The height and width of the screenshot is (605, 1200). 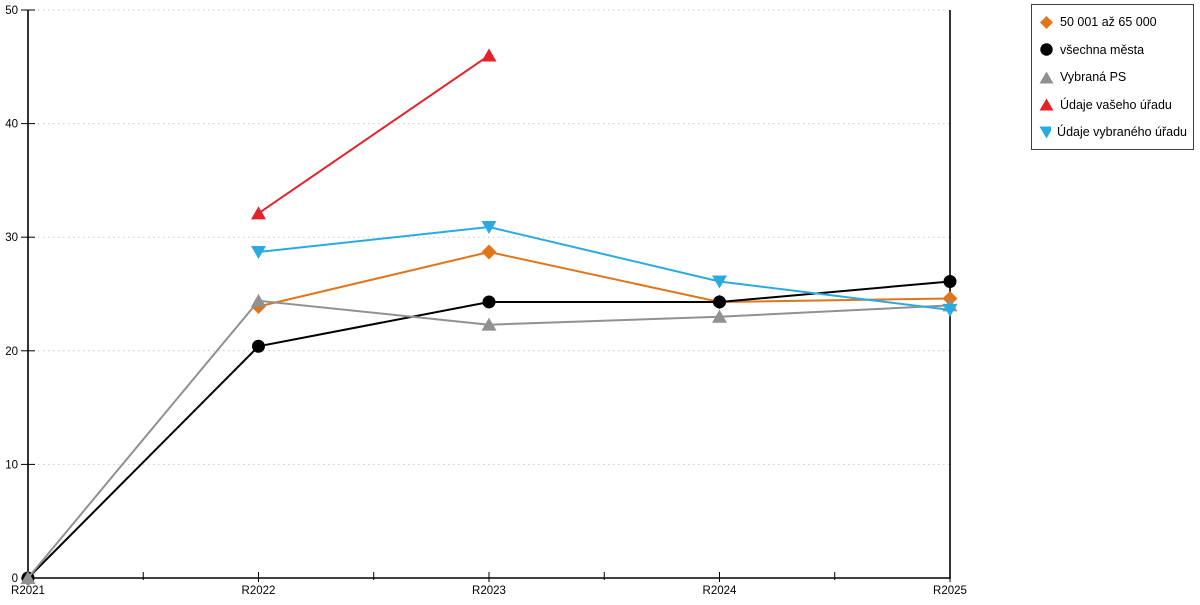 I want to click on legend-item: Vybraná PS, so click(x=1113, y=77).